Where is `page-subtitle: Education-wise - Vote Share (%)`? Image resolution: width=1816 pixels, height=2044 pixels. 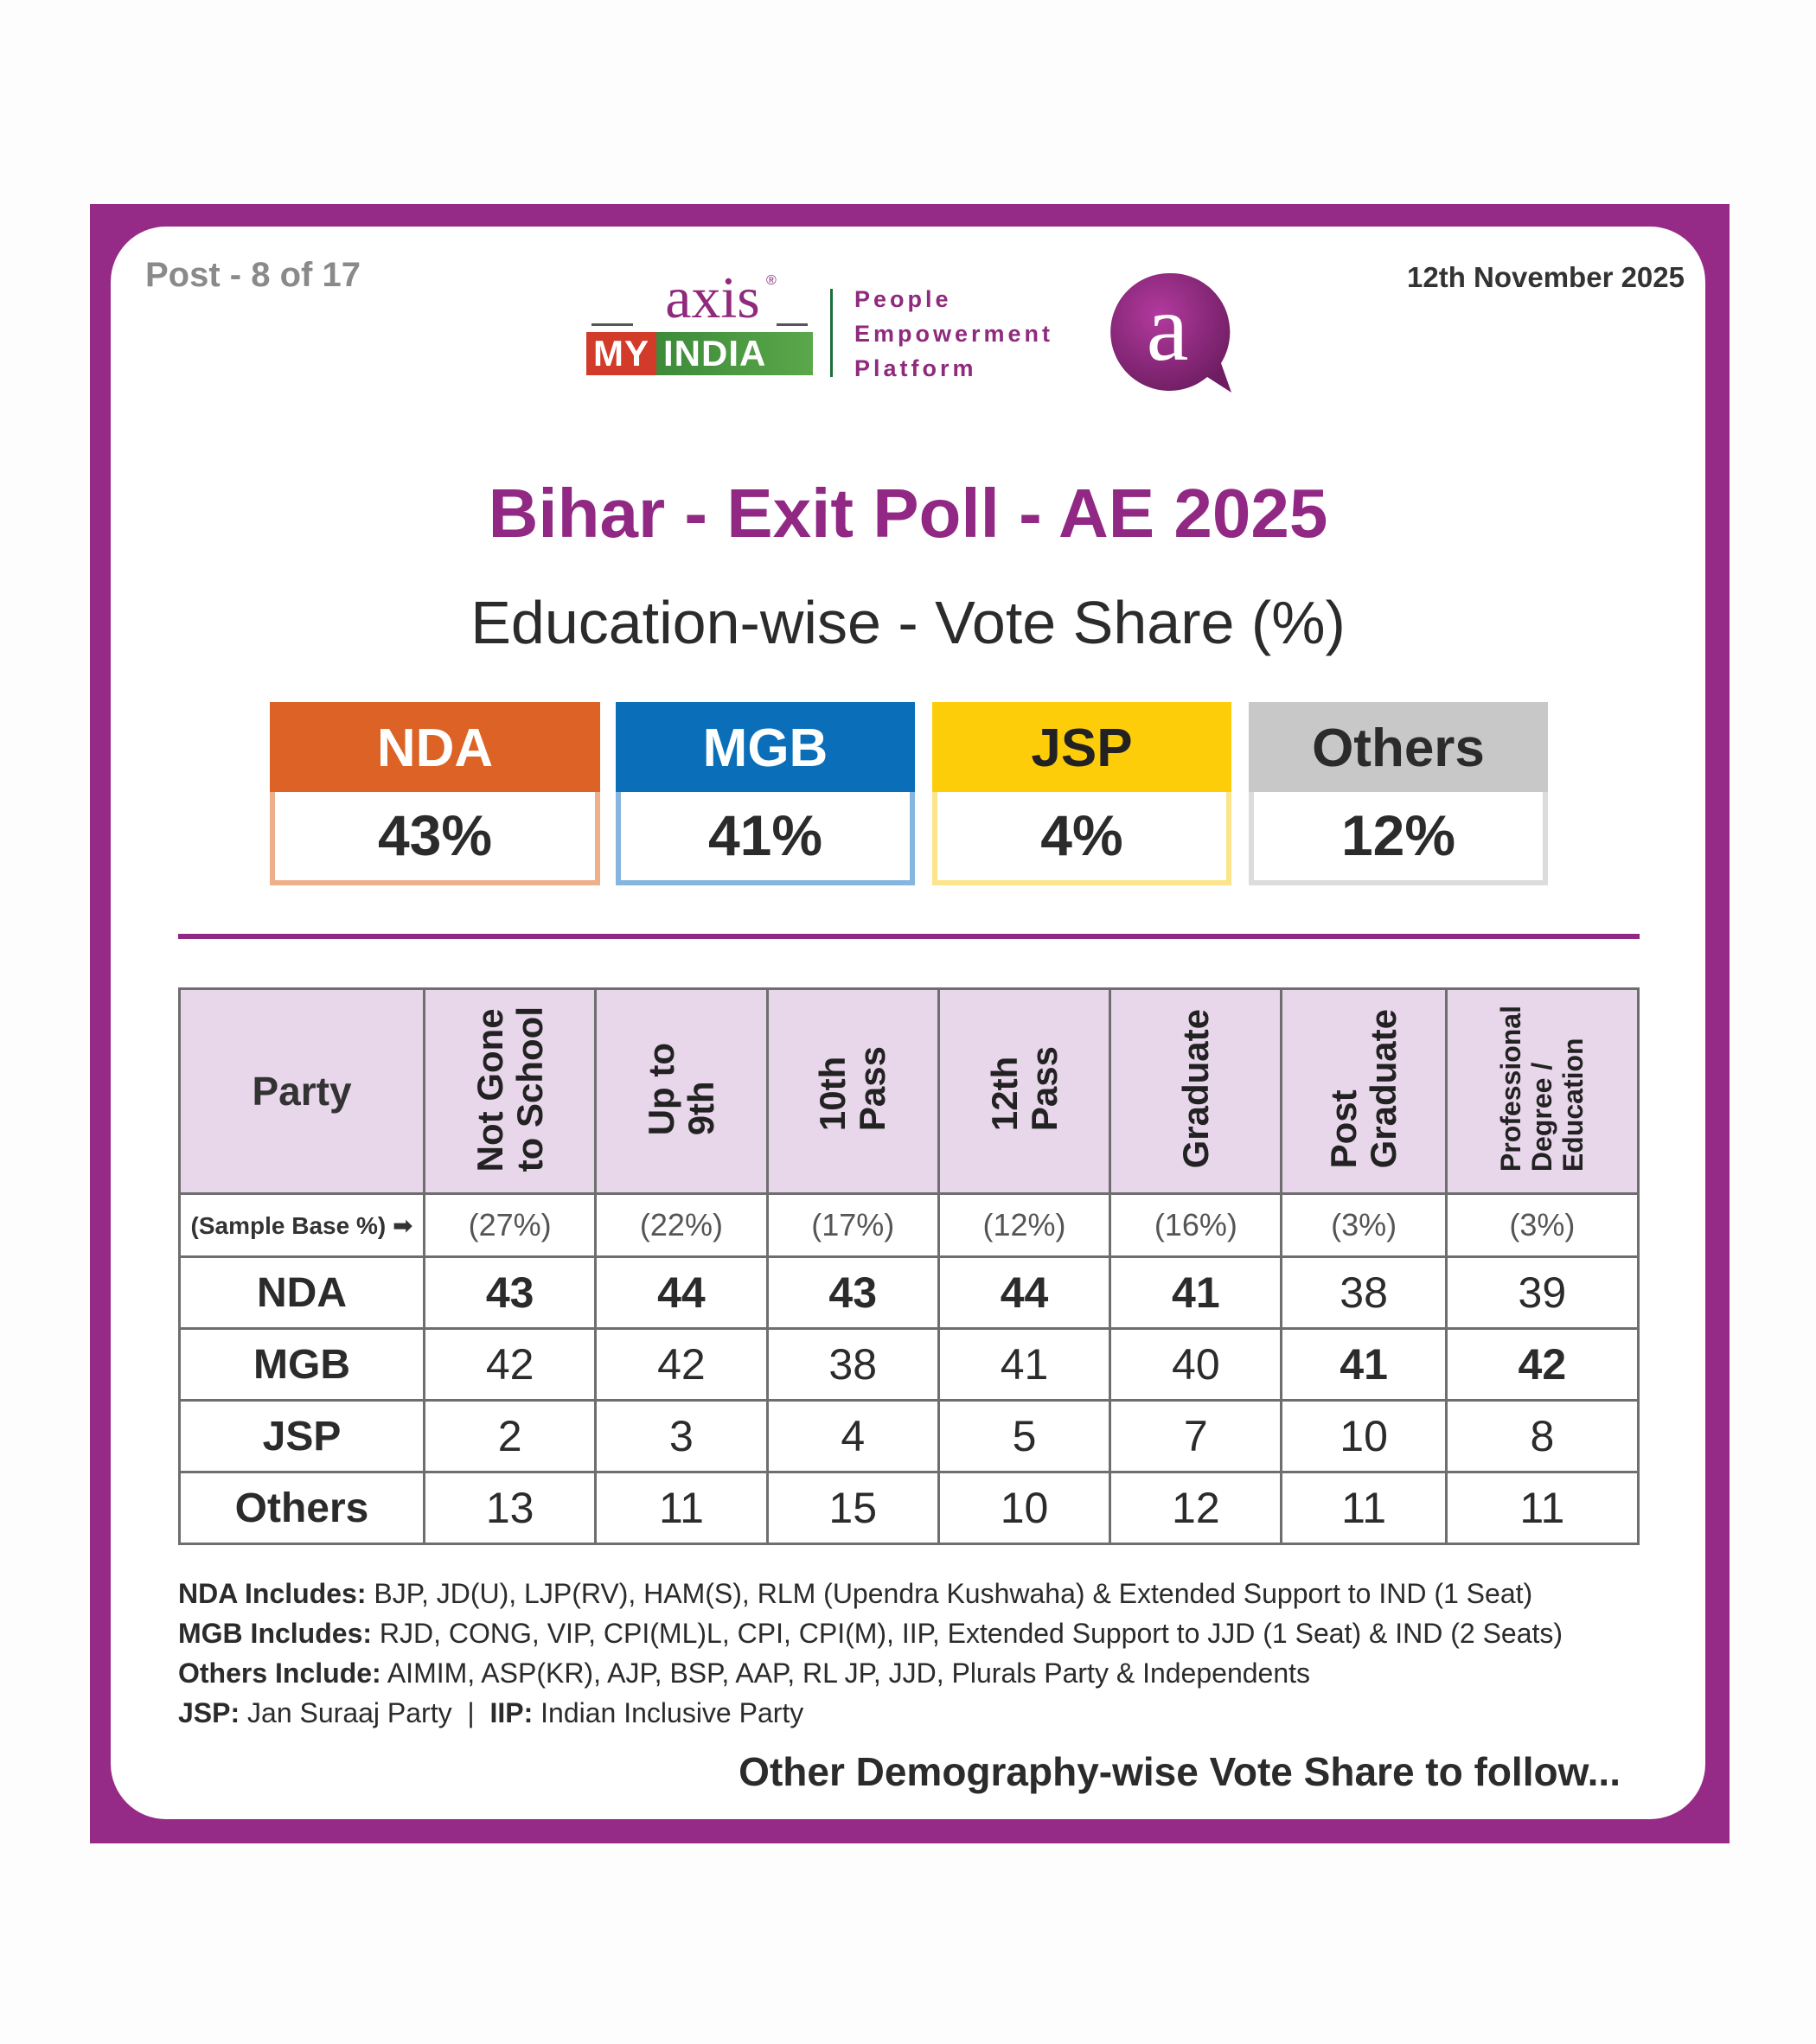
page-subtitle: Education-wise - Vote Share (%) is located at coordinates (908, 622).